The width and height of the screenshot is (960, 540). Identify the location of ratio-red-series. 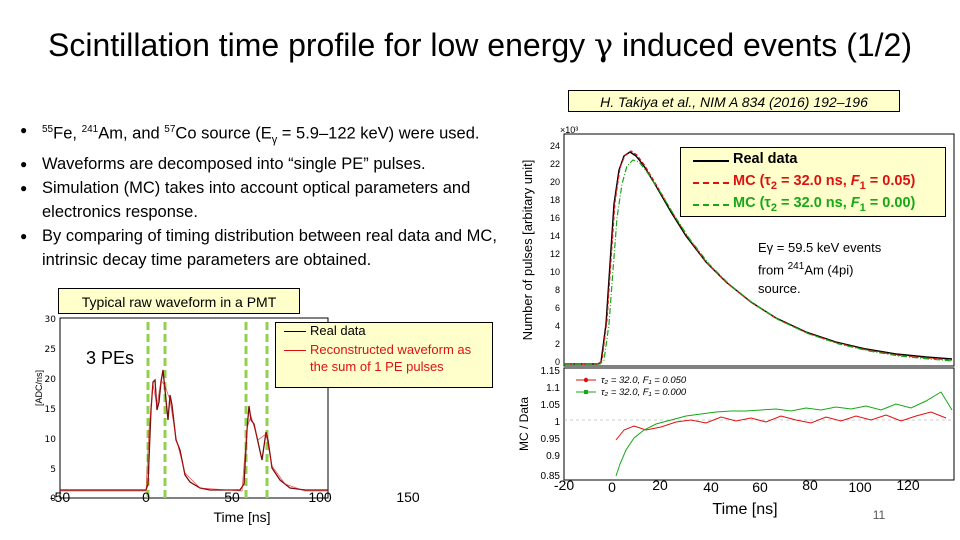
(781, 426).